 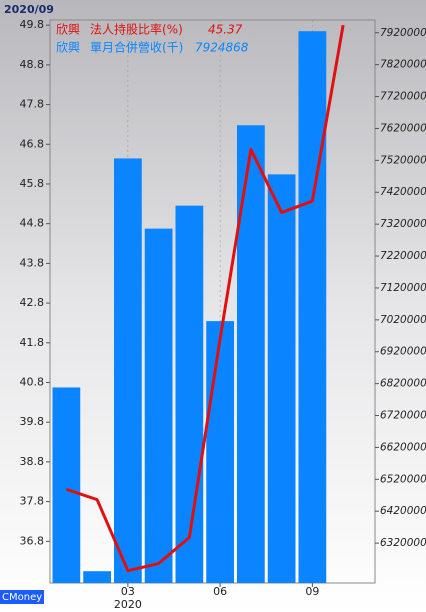 What do you see at coordinates (32, 143) in the screenshot?
I see `y-tick-label: 46.8` at bounding box center [32, 143].